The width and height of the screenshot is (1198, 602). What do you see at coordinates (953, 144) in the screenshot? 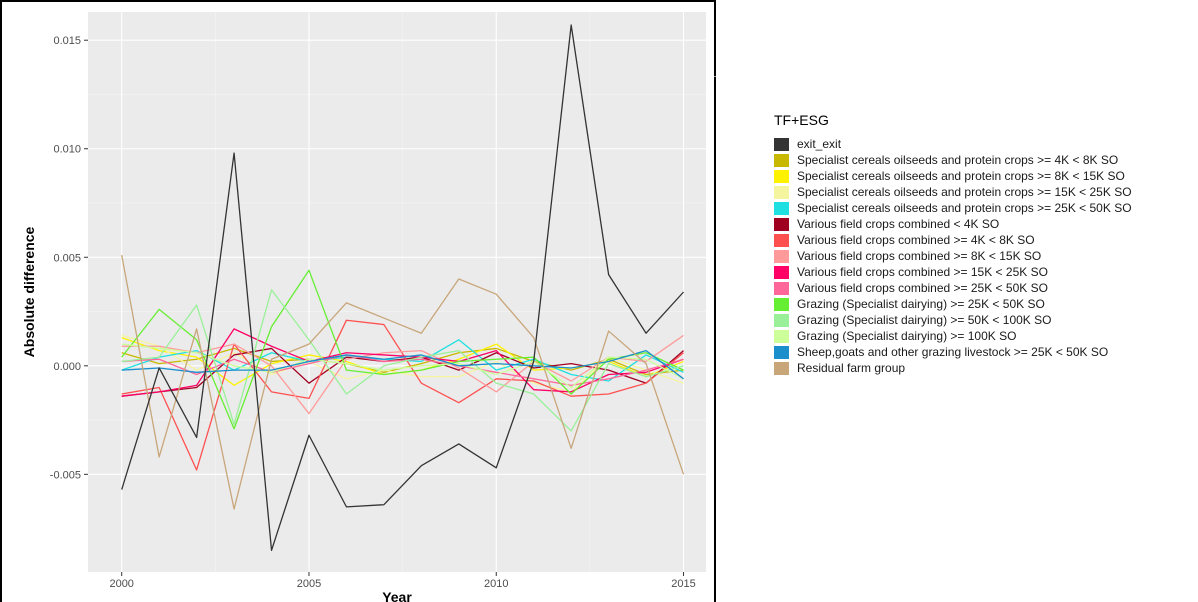
I see `legend-item: exit_exit` at bounding box center [953, 144].